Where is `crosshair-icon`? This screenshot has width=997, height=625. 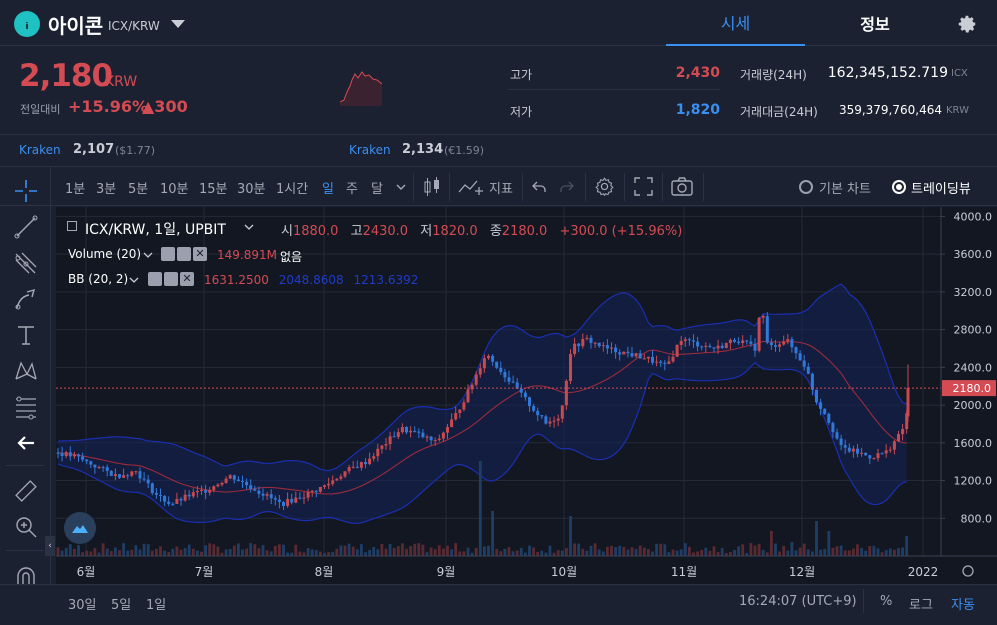 crosshair-icon is located at coordinates (26, 191).